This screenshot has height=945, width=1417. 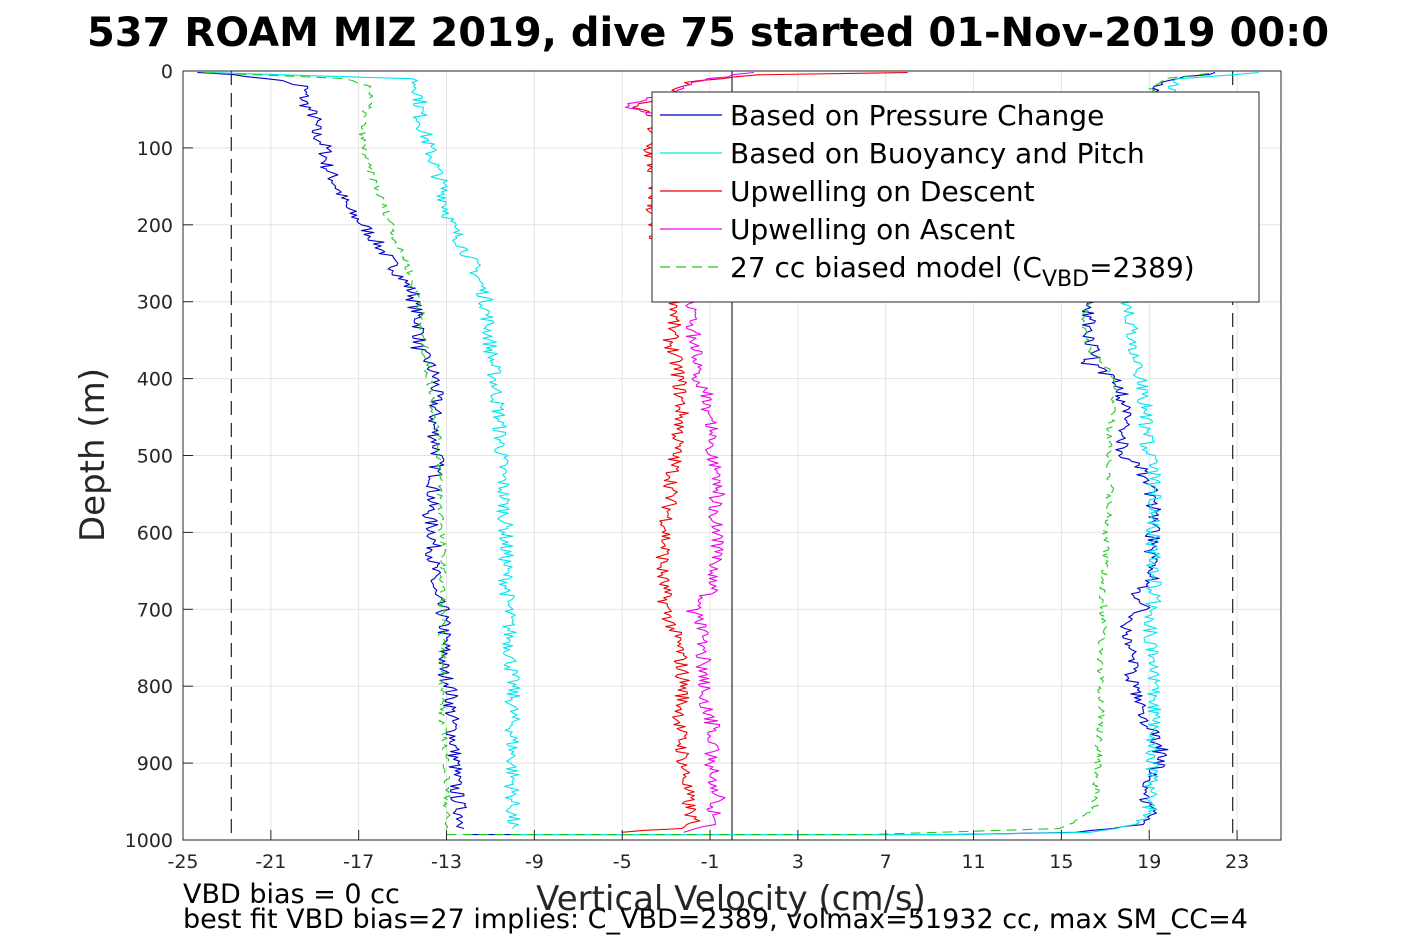 I want to click on legend-entry: Upwelling on Ascent, so click(x=837, y=229).